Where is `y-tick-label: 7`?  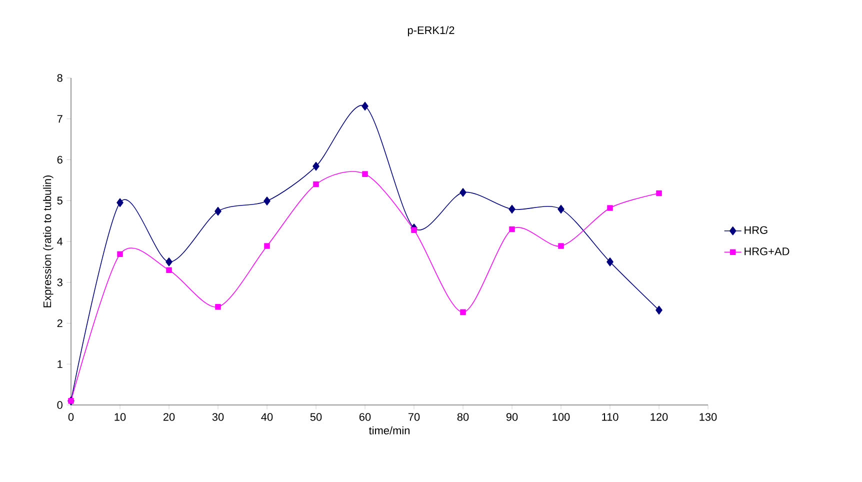
y-tick-label: 7 is located at coordinates (59, 119).